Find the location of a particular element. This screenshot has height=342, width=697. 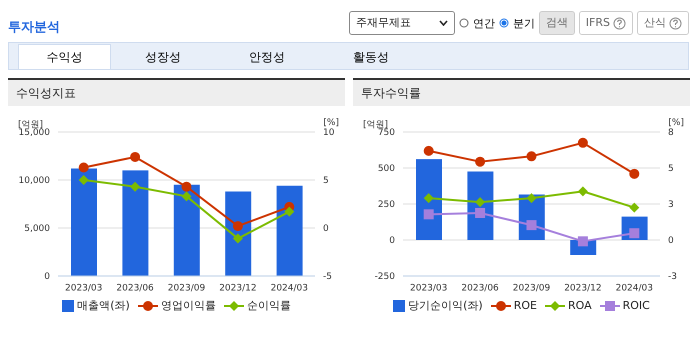

y-tick-label: 500 is located at coordinates (387, 169).